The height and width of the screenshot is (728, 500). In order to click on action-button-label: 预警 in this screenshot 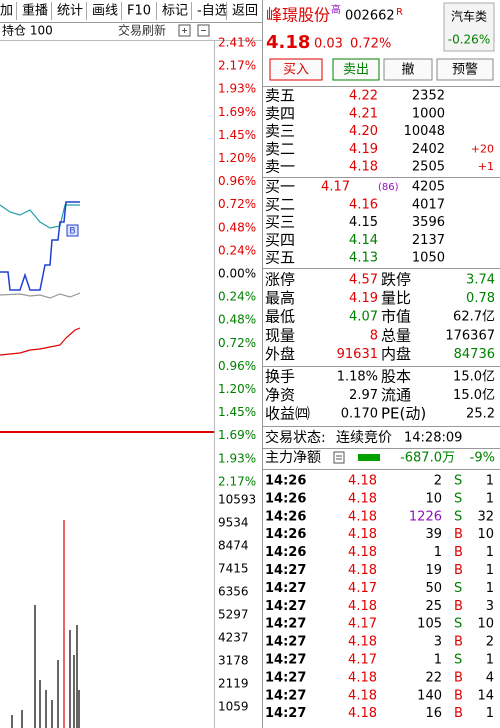, I will do `click(465, 70)`.